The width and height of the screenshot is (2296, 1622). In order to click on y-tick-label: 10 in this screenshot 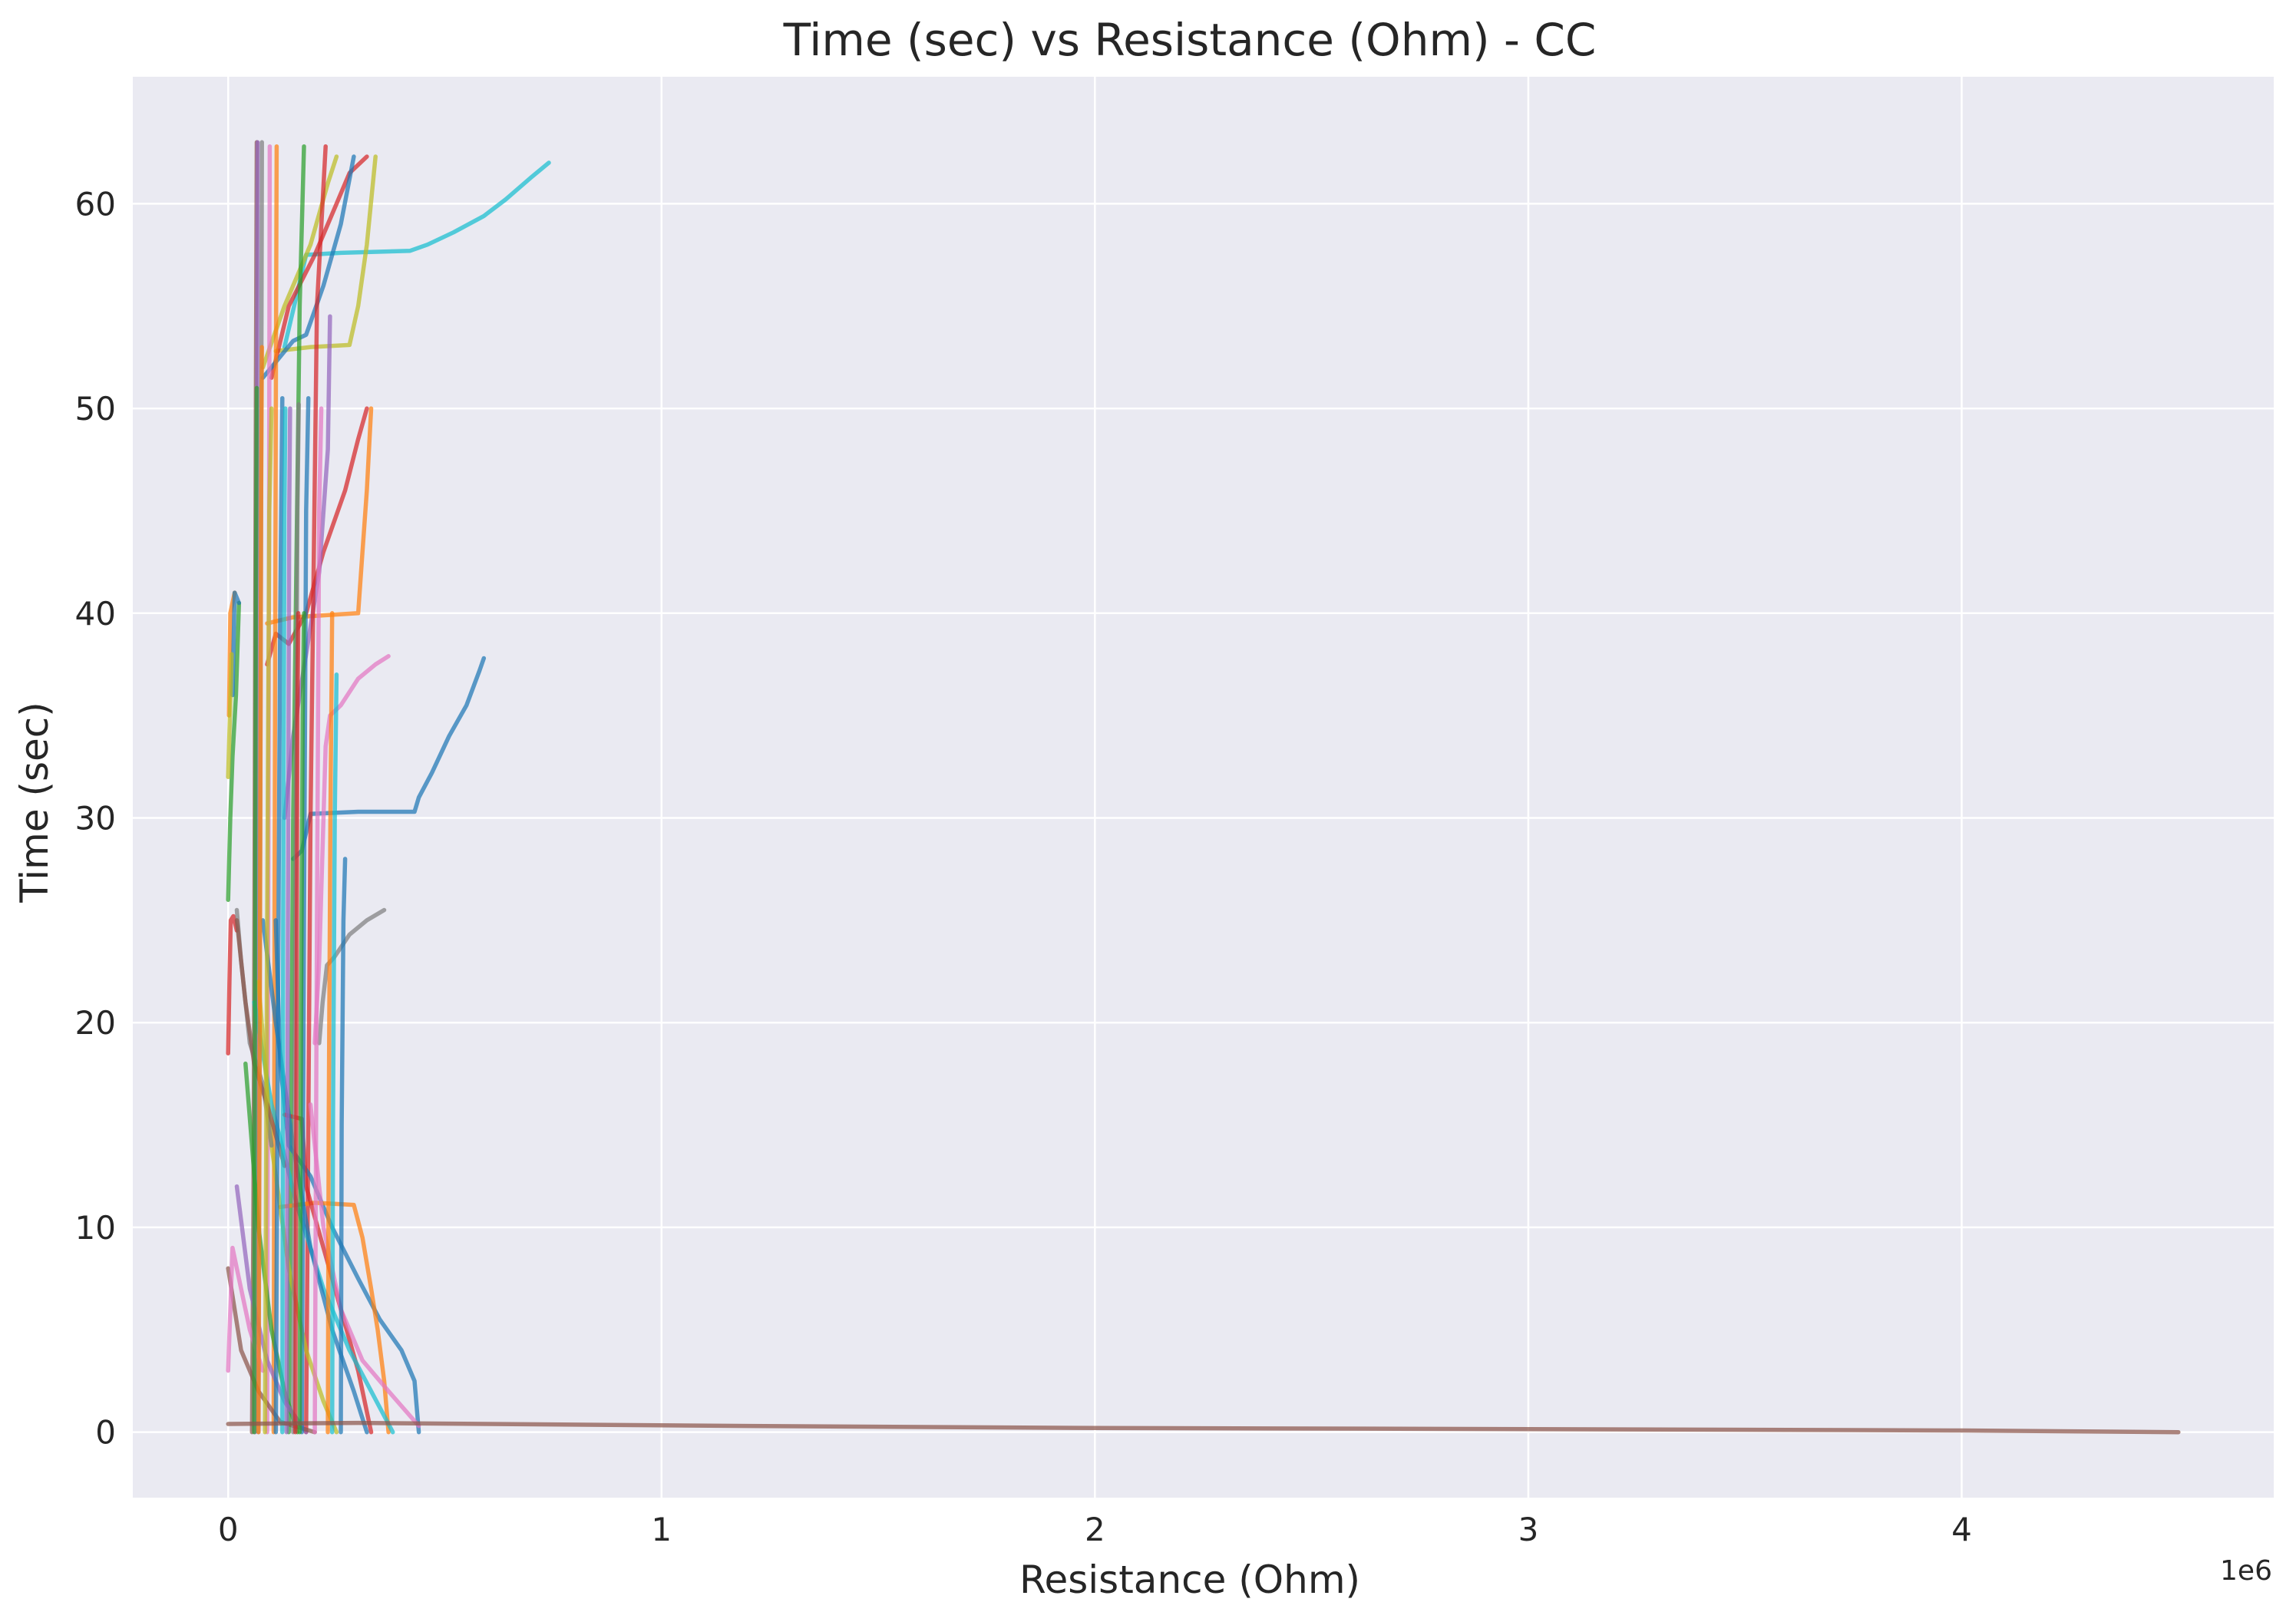, I will do `click(95, 1228)`.